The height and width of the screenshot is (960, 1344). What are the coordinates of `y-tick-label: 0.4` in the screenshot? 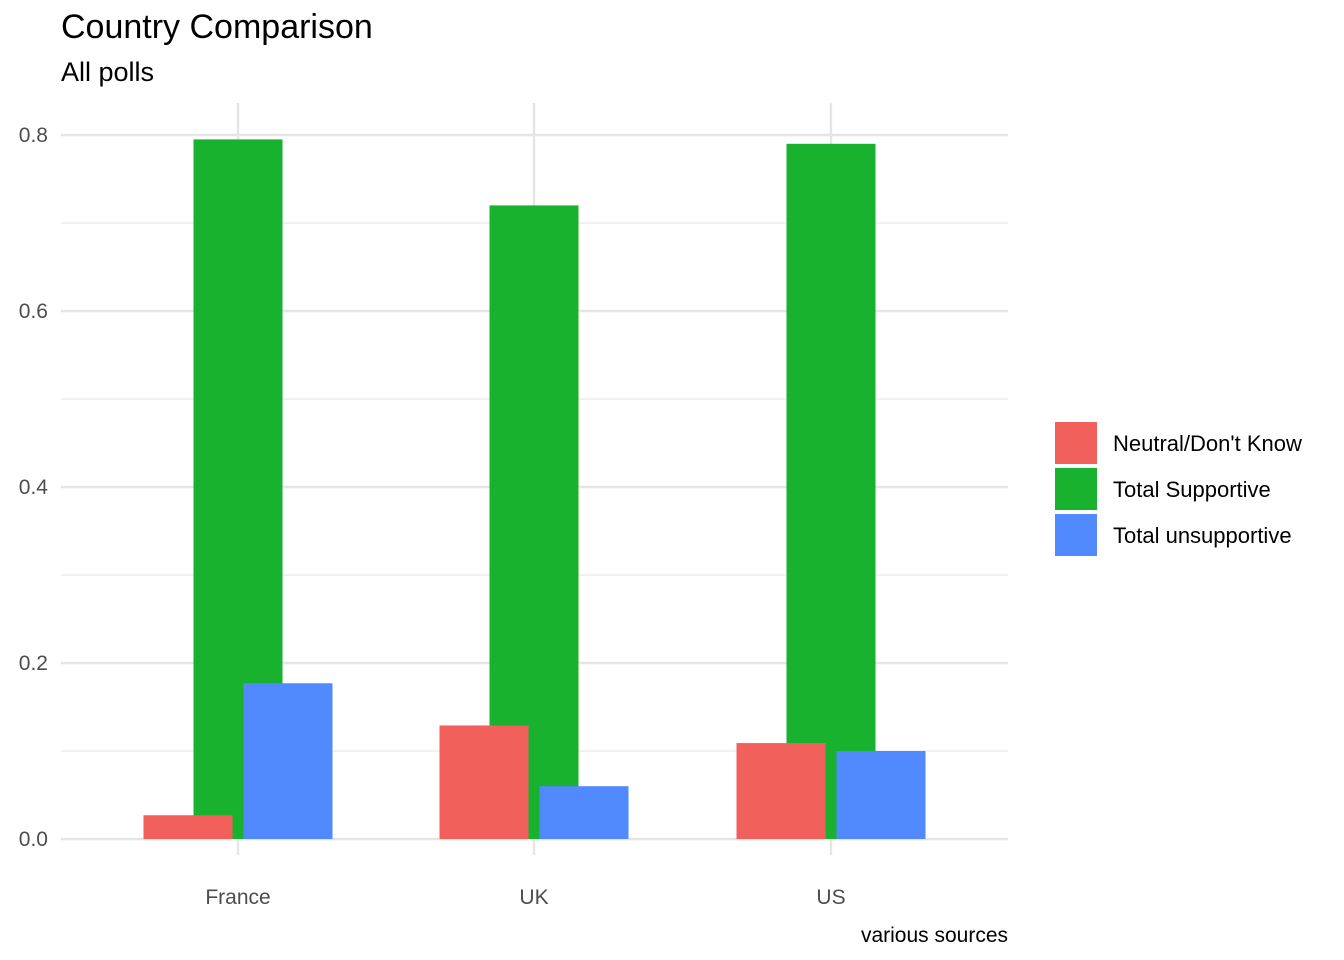 It's located at (34, 487).